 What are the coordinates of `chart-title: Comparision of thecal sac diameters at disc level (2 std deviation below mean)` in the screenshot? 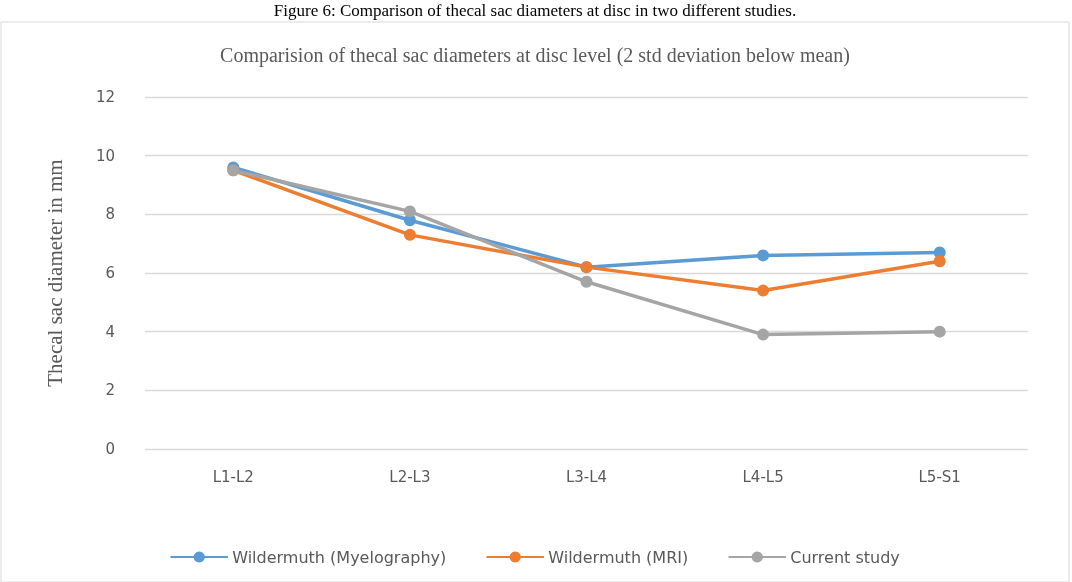 It's located at (535, 55).